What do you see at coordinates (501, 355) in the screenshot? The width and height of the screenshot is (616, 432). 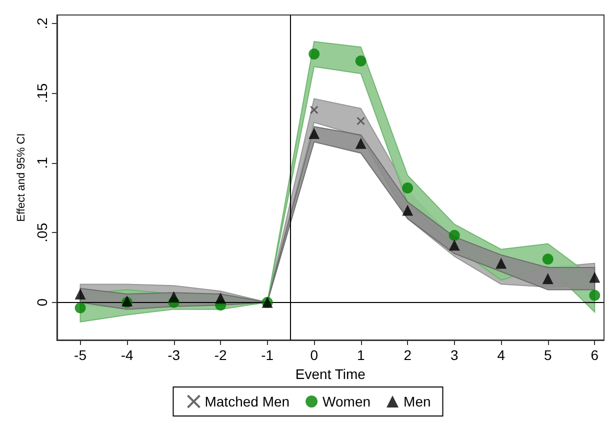 I see `x-tick-label: 4` at bounding box center [501, 355].